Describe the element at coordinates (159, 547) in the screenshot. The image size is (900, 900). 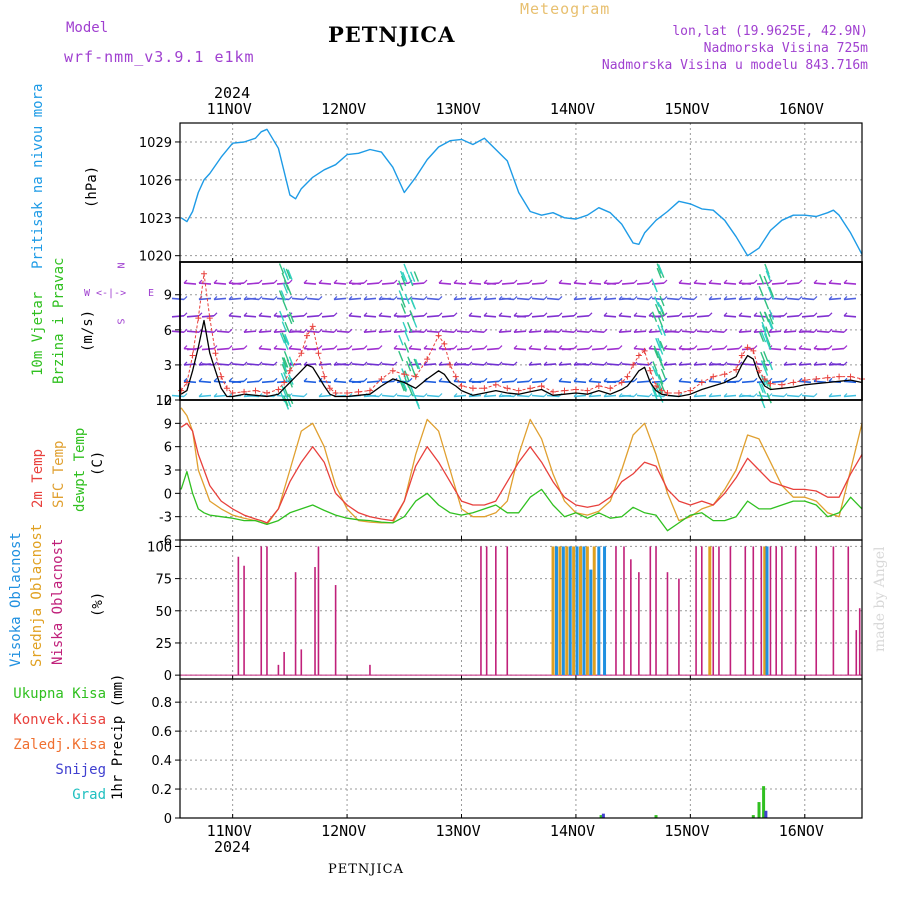
I see `y-tick-label: 100` at that location.